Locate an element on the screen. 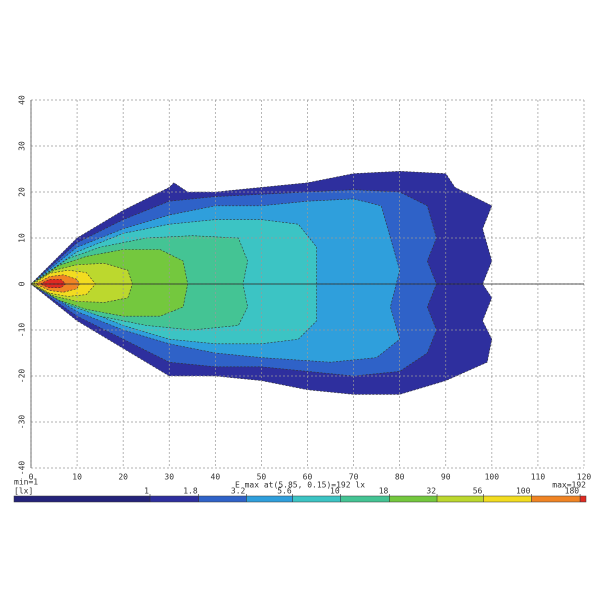  x-tick-label: 110 is located at coordinates (538, 477).